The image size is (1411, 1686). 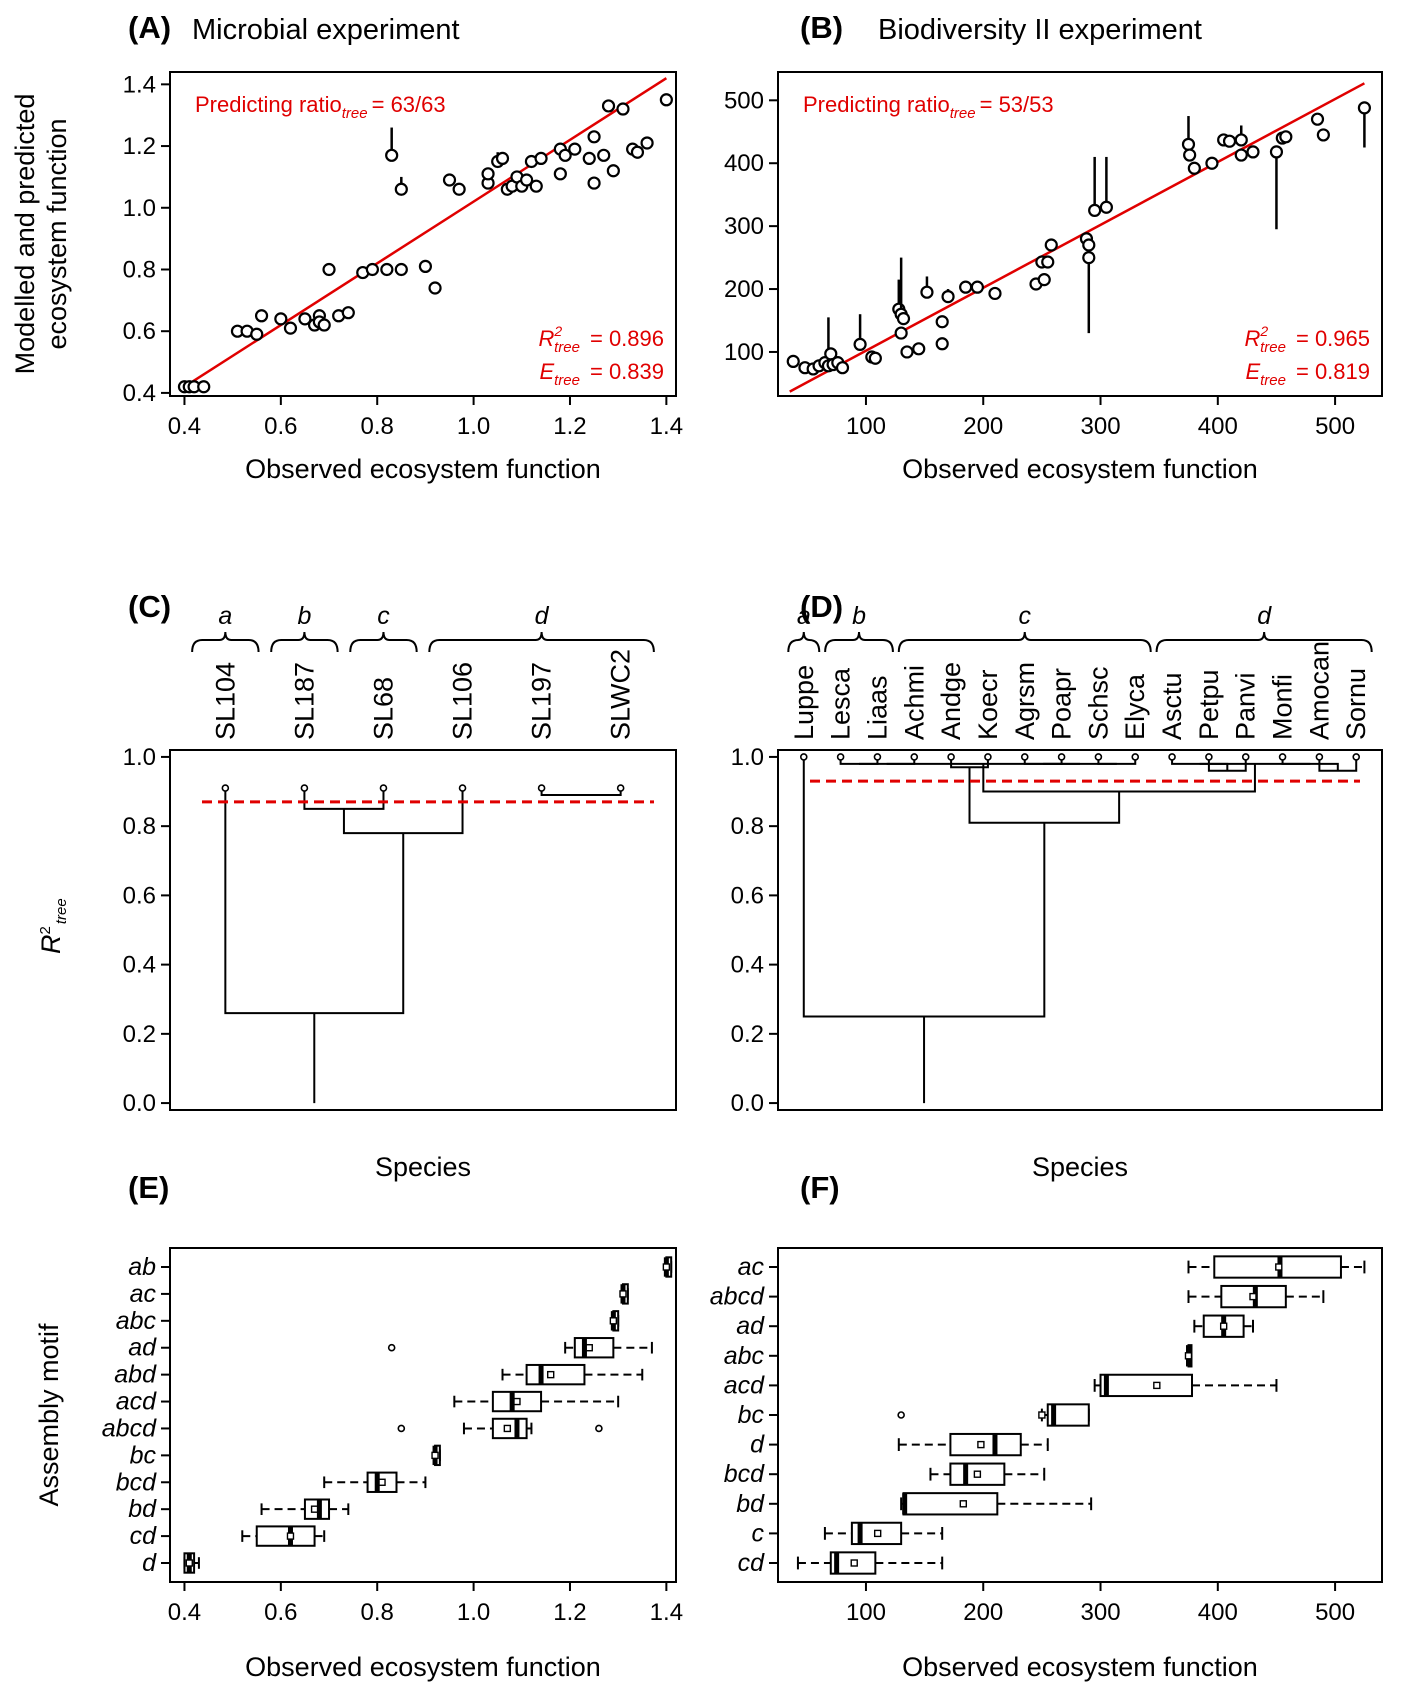 I want to click on panel-a-r2-annotation: R2 tree = 0.896, so click(x=601, y=339).